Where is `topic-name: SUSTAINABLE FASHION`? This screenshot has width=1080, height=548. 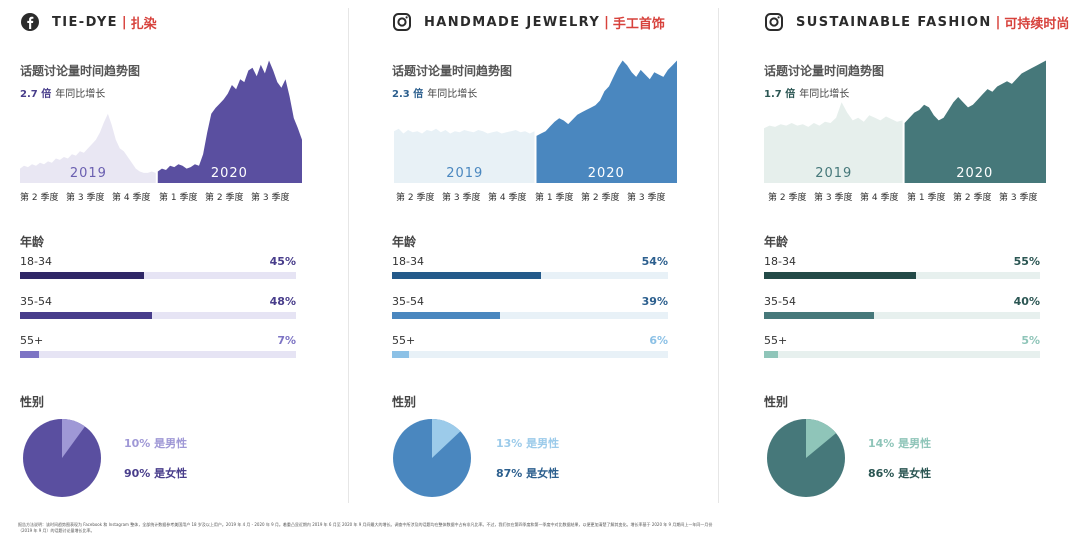 topic-name: SUSTAINABLE FASHION is located at coordinates (894, 22).